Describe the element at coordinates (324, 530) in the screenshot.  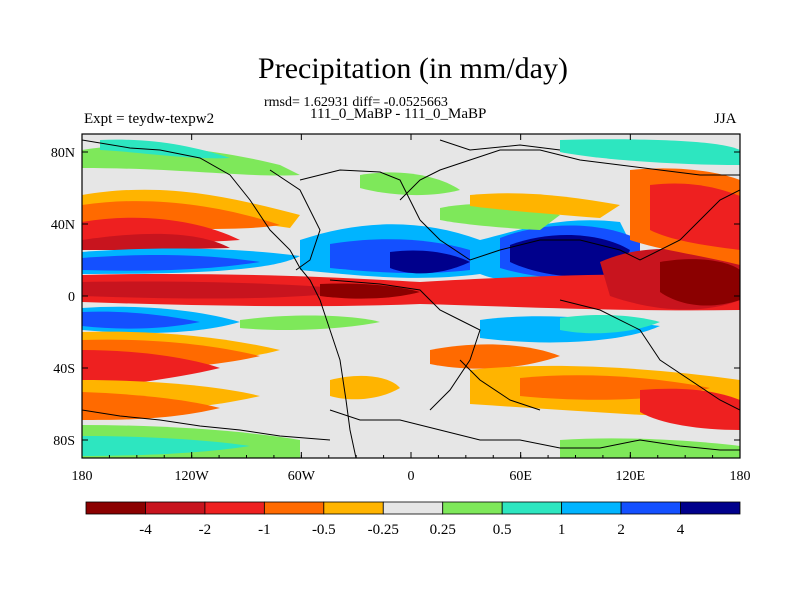
I see `colorbar-label: -0.5` at that location.